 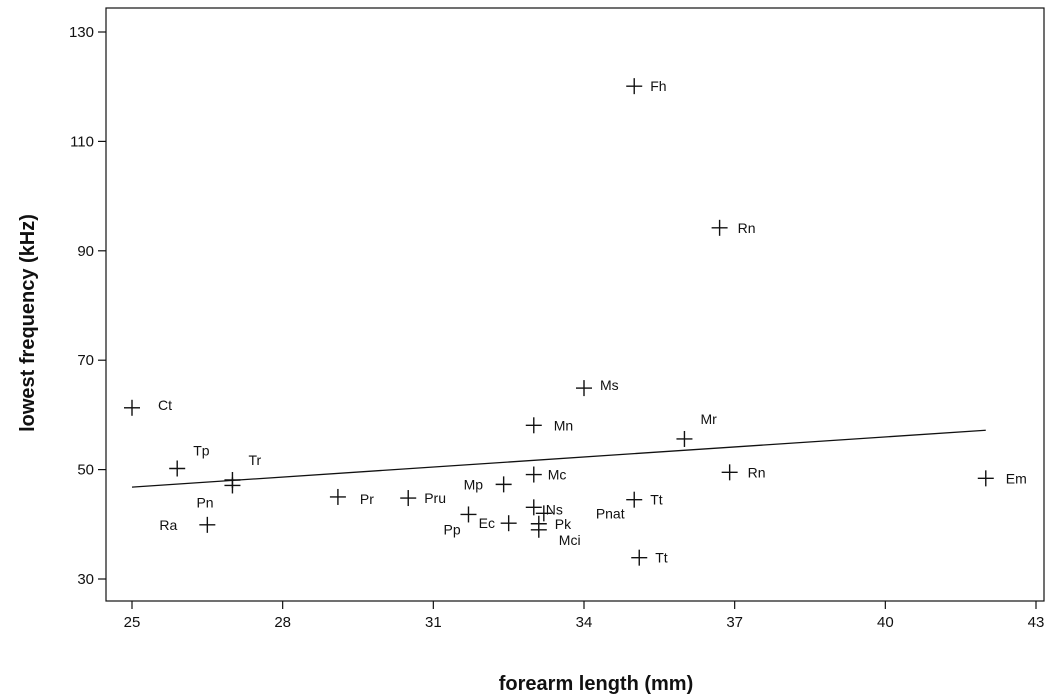 I want to click on data-point: Mn, so click(x=549, y=425).